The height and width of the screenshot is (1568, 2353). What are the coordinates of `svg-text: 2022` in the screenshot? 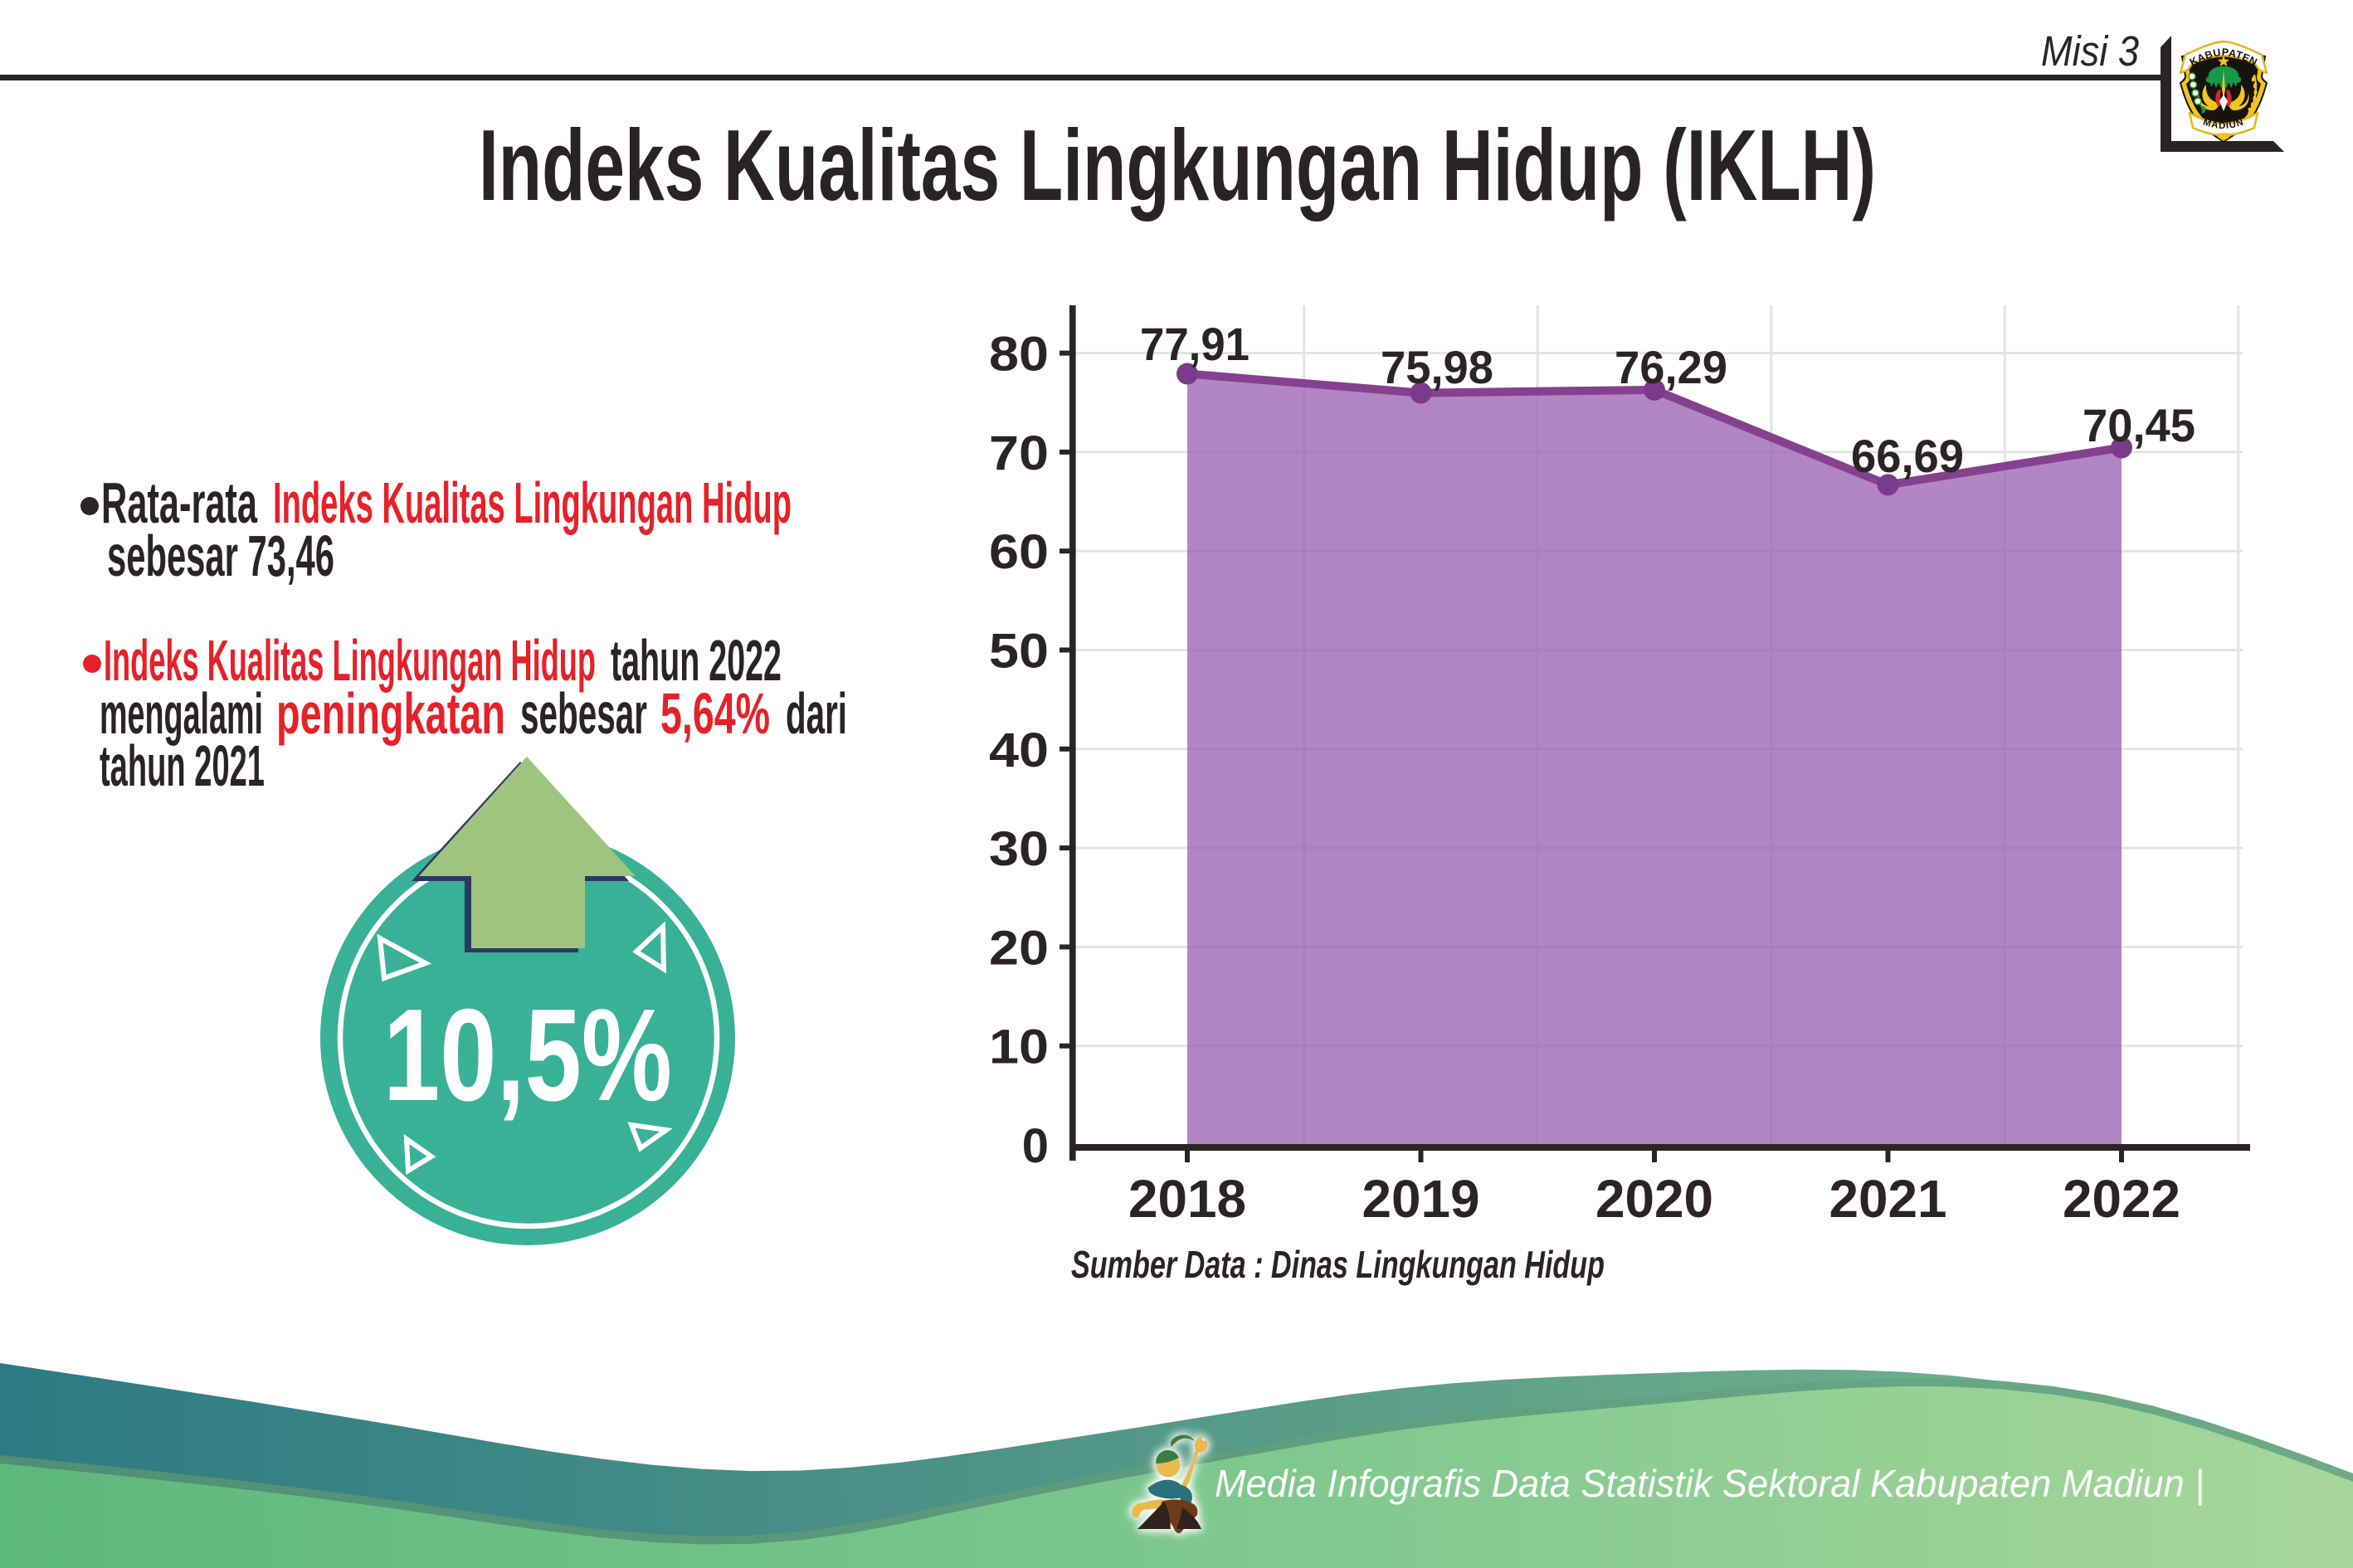 It's located at (2121, 1199).